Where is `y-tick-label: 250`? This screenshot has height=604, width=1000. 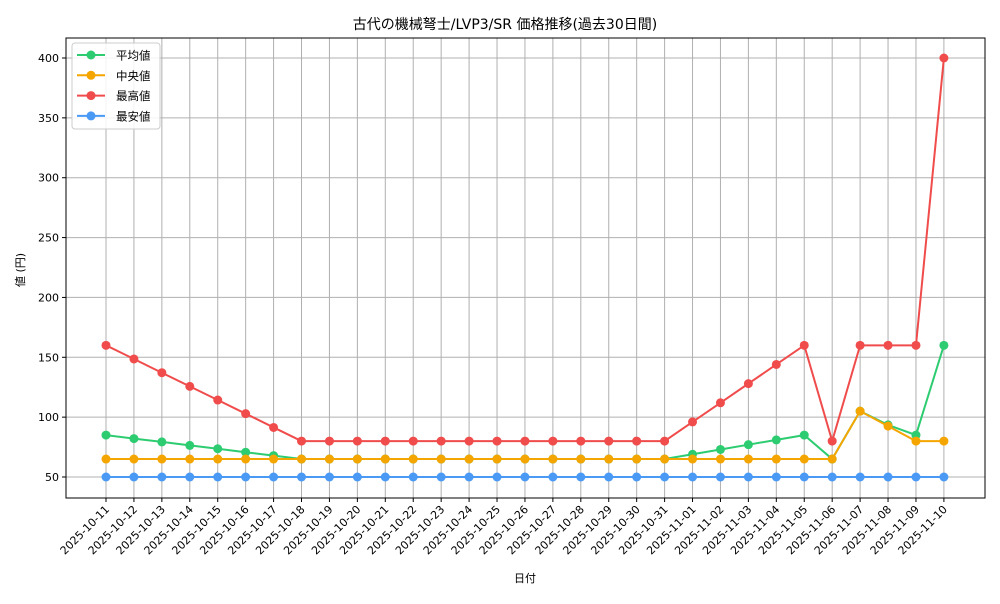
y-tick-label: 250 is located at coordinates (48, 238).